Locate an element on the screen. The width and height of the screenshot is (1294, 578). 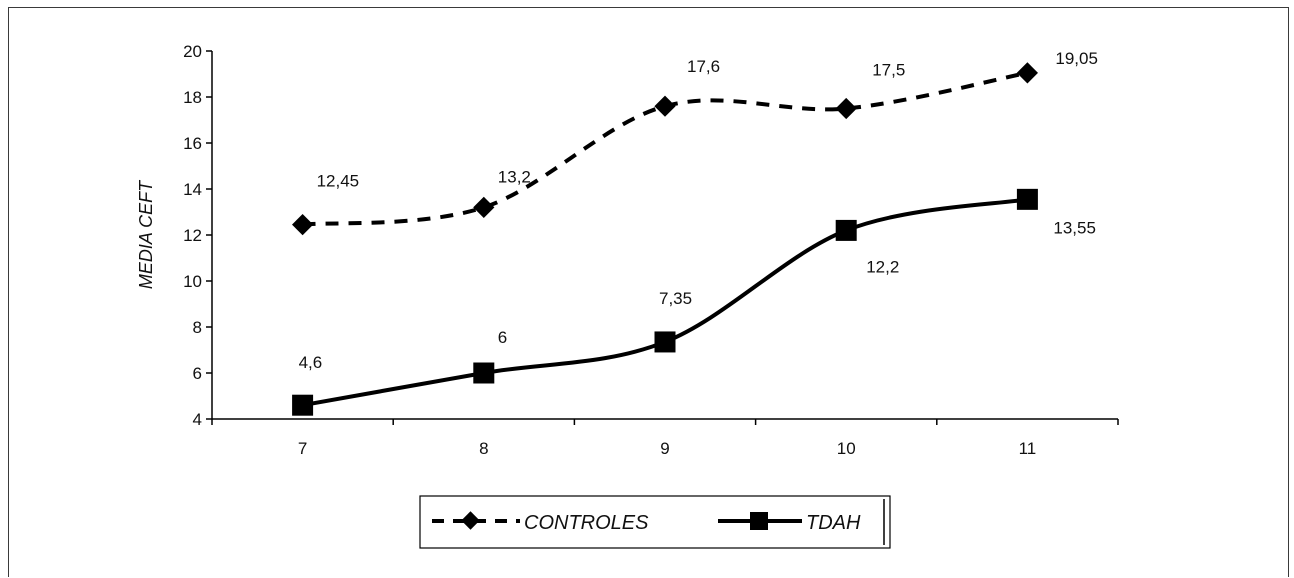
x-tick-label: 11 is located at coordinates (1028, 448).